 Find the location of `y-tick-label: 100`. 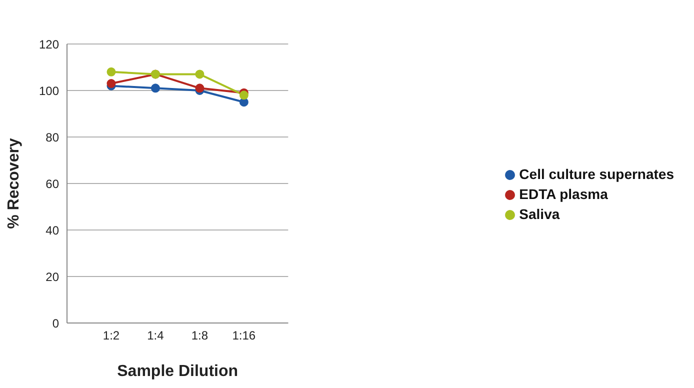

y-tick-label: 100 is located at coordinates (49, 91).